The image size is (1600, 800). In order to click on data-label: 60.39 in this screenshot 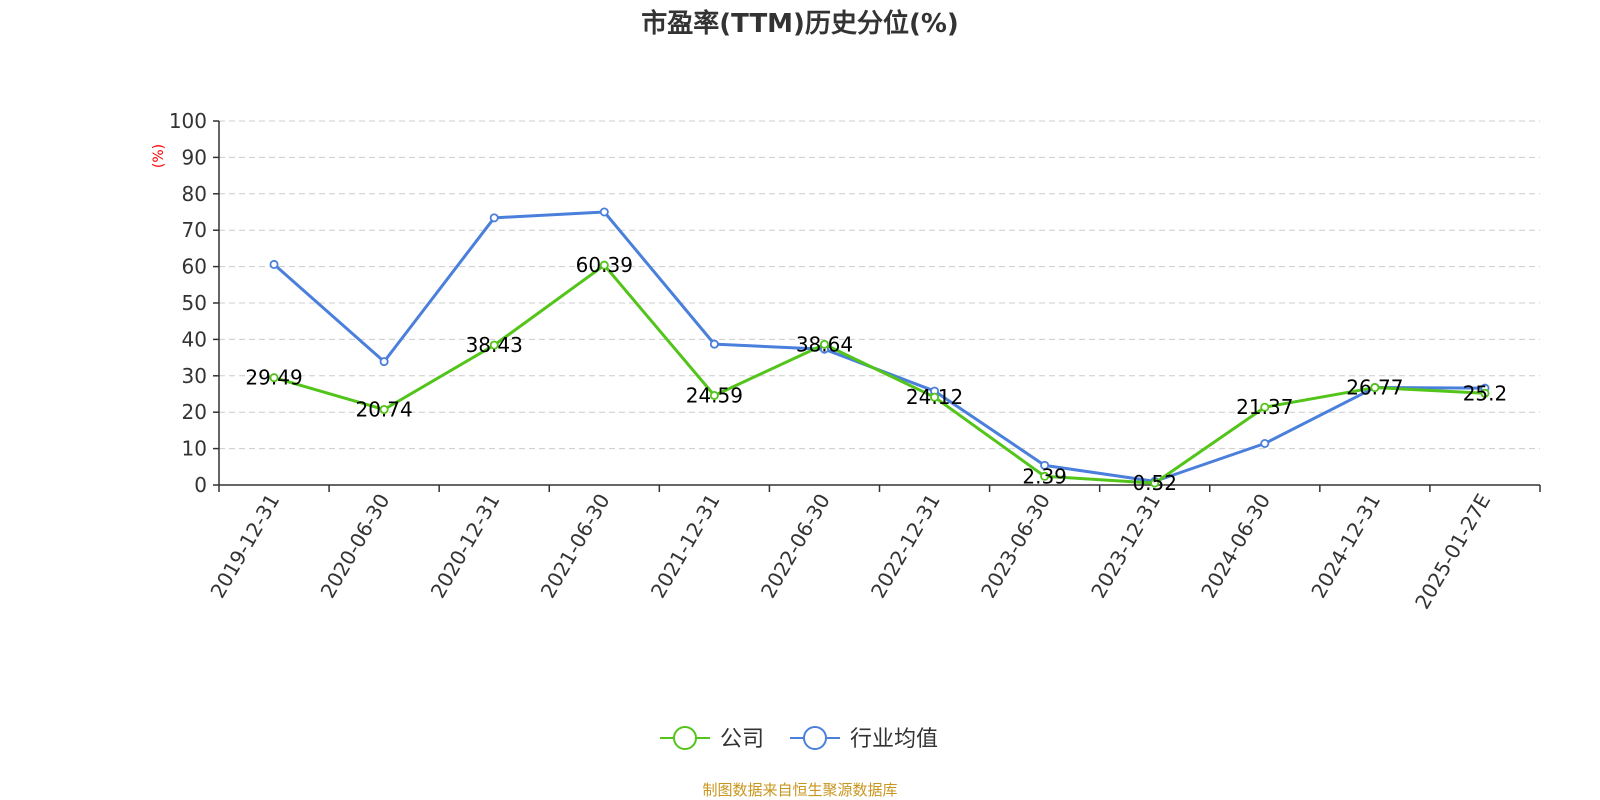, I will do `click(604, 265)`.